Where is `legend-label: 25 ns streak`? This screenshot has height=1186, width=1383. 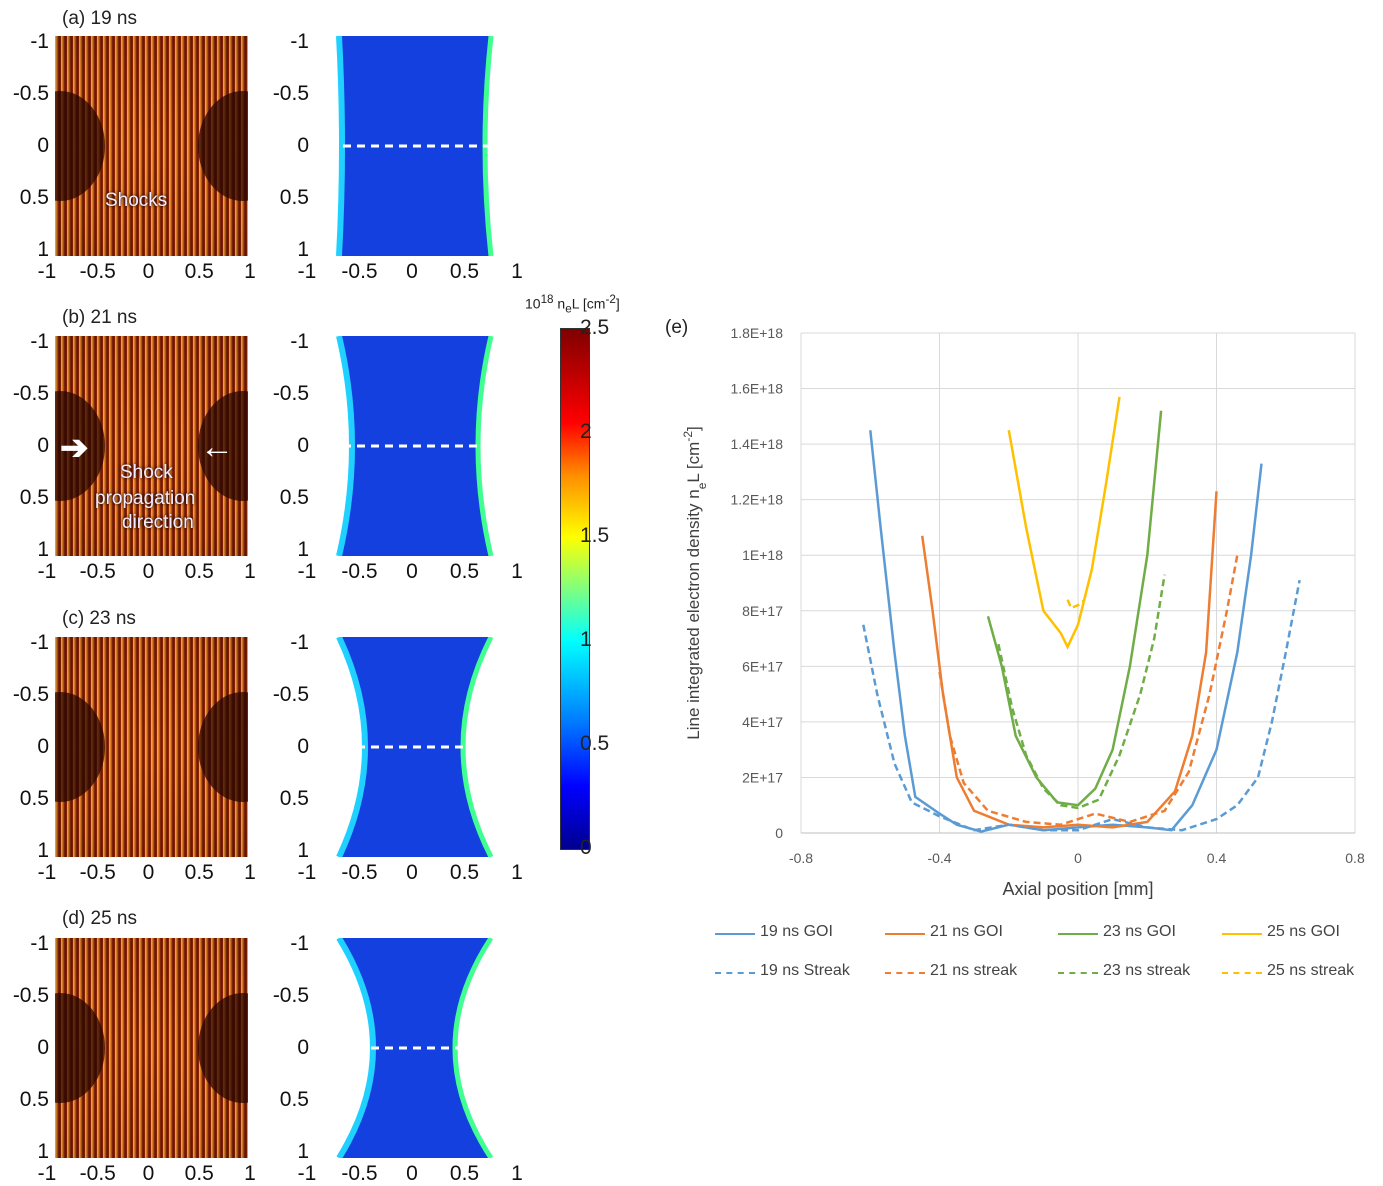
legend-label: 25 ns streak is located at coordinates (1310, 971).